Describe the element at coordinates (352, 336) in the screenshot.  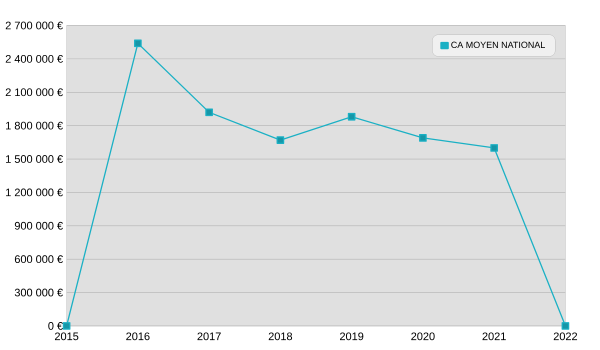
I see `x-tick-label: 2019` at that location.